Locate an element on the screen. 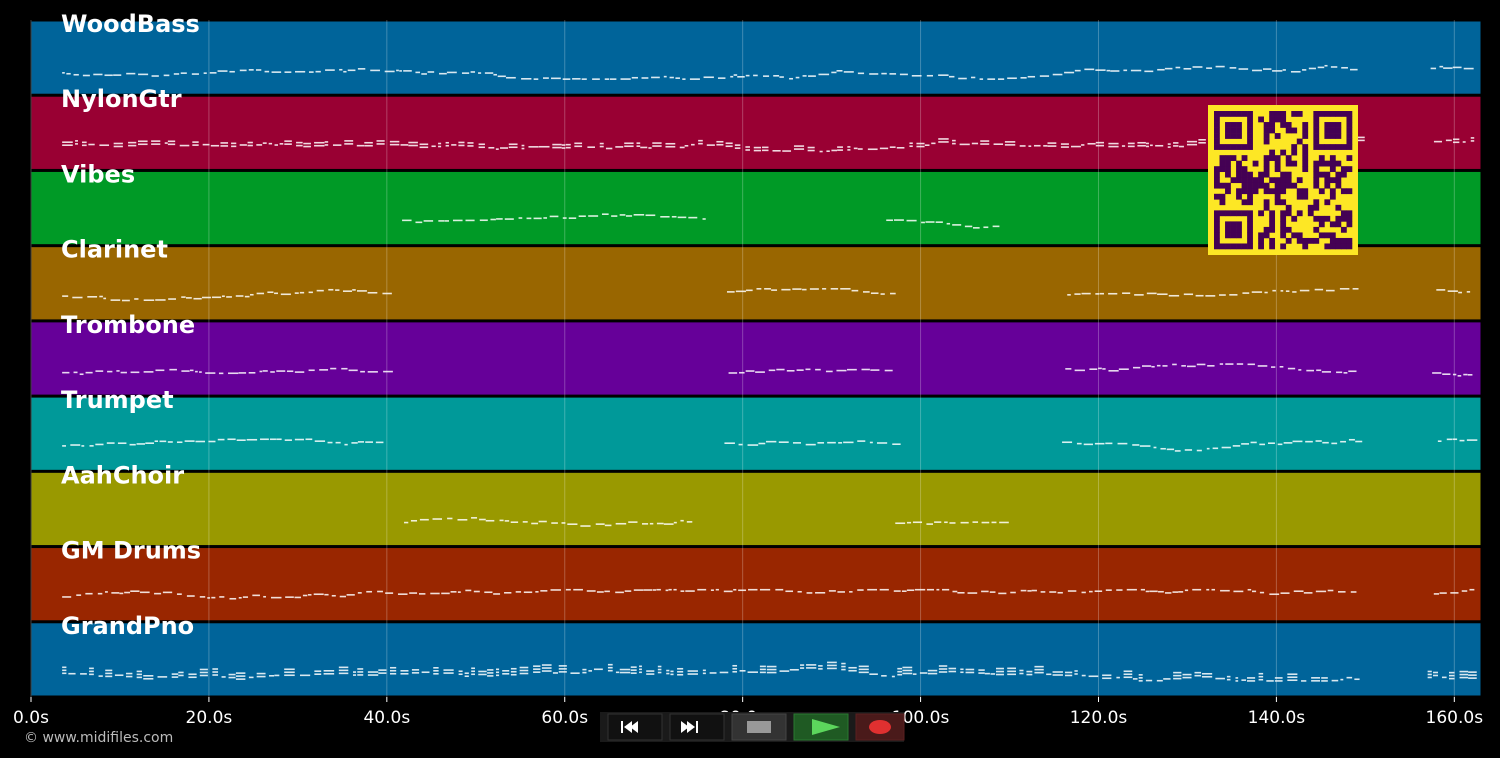 Image resolution: width=1500 pixels, height=758 pixels. track-name: WoodBass is located at coordinates (130, 24).